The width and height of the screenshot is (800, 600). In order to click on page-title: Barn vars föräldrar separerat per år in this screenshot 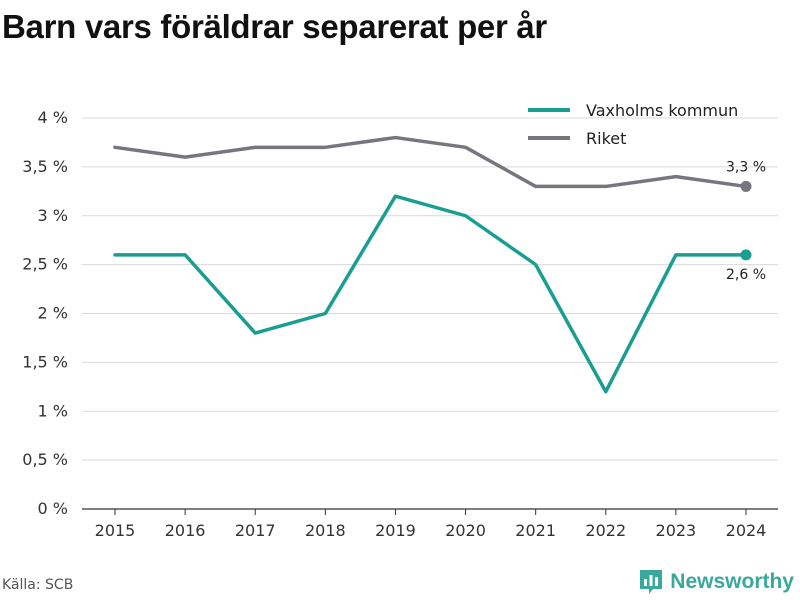, I will do `click(274, 26)`.